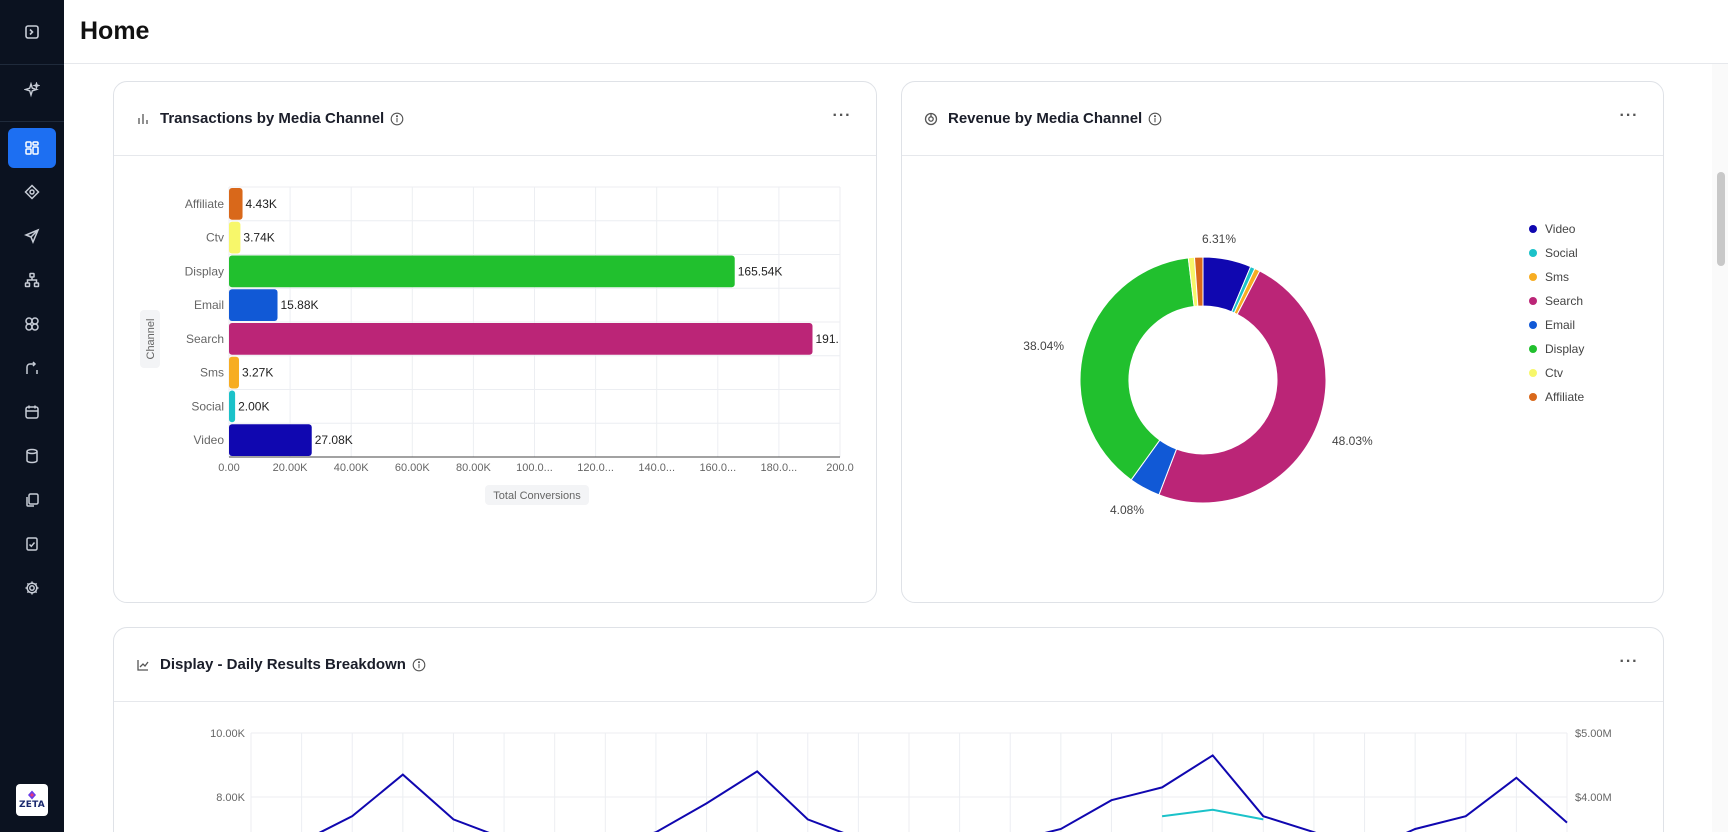 The width and height of the screenshot is (1728, 832). I want to click on sidebar-item-settings, so click(32, 588).